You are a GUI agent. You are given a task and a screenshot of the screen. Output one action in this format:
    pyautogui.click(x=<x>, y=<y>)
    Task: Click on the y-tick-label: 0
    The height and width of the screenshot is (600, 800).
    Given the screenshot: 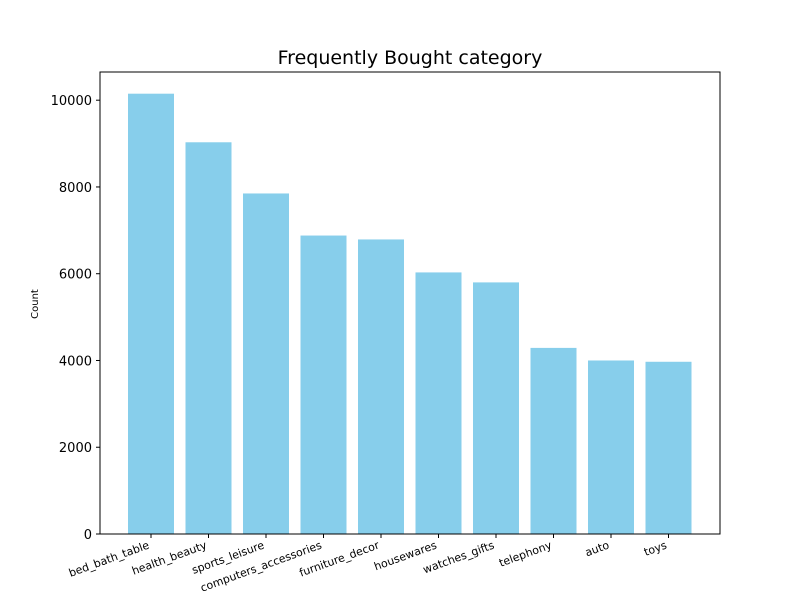 What is the action you would take?
    pyautogui.click(x=88, y=535)
    